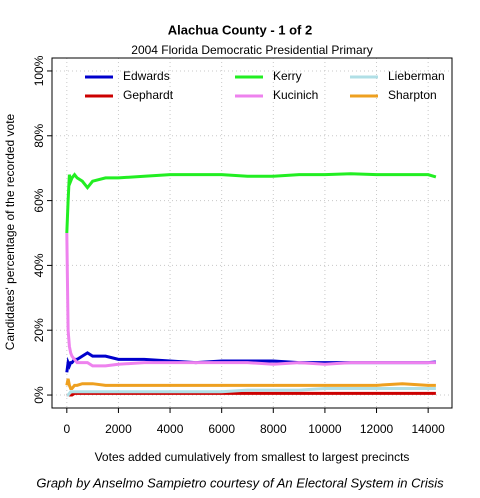 Image resolution: width=480 pixels, height=498 pixels. What do you see at coordinates (118, 429) in the screenshot?
I see `x-tick-label: 2000` at bounding box center [118, 429].